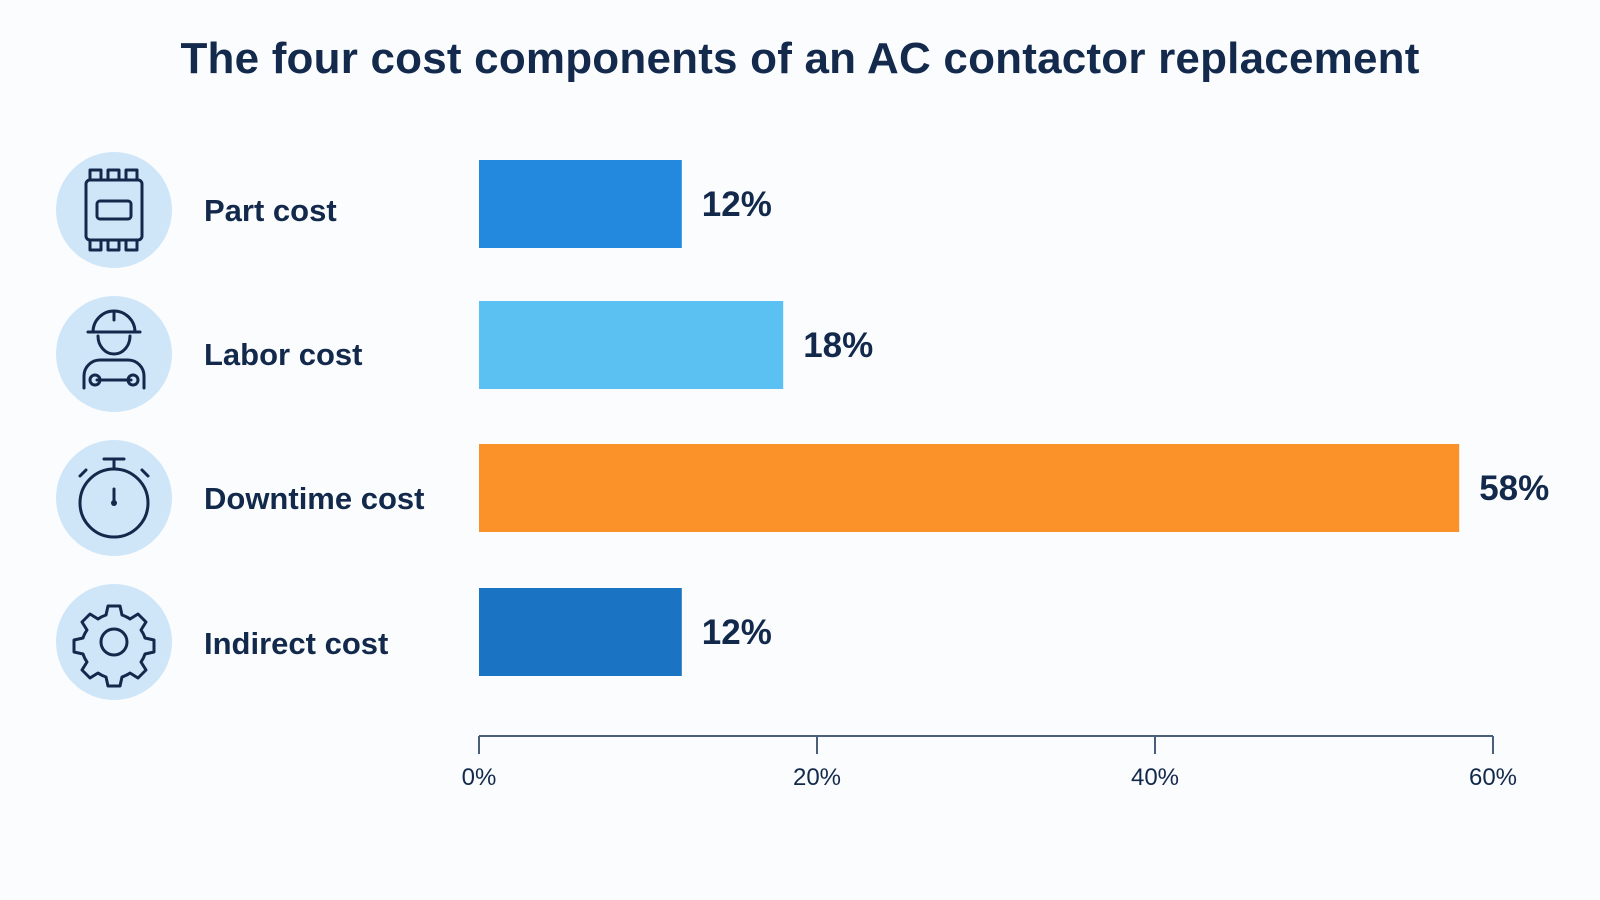 This screenshot has width=1600, height=900. What do you see at coordinates (580, 204) in the screenshot?
I see `bar-part-cost` at bounding box center [580, 204].